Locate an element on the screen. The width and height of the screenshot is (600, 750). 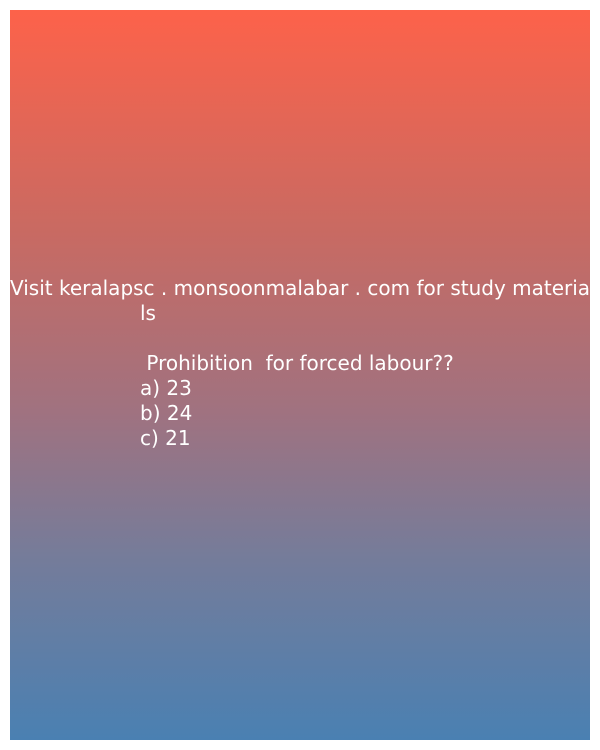
option-b: b) 24 is located at coordinates (166, 413).